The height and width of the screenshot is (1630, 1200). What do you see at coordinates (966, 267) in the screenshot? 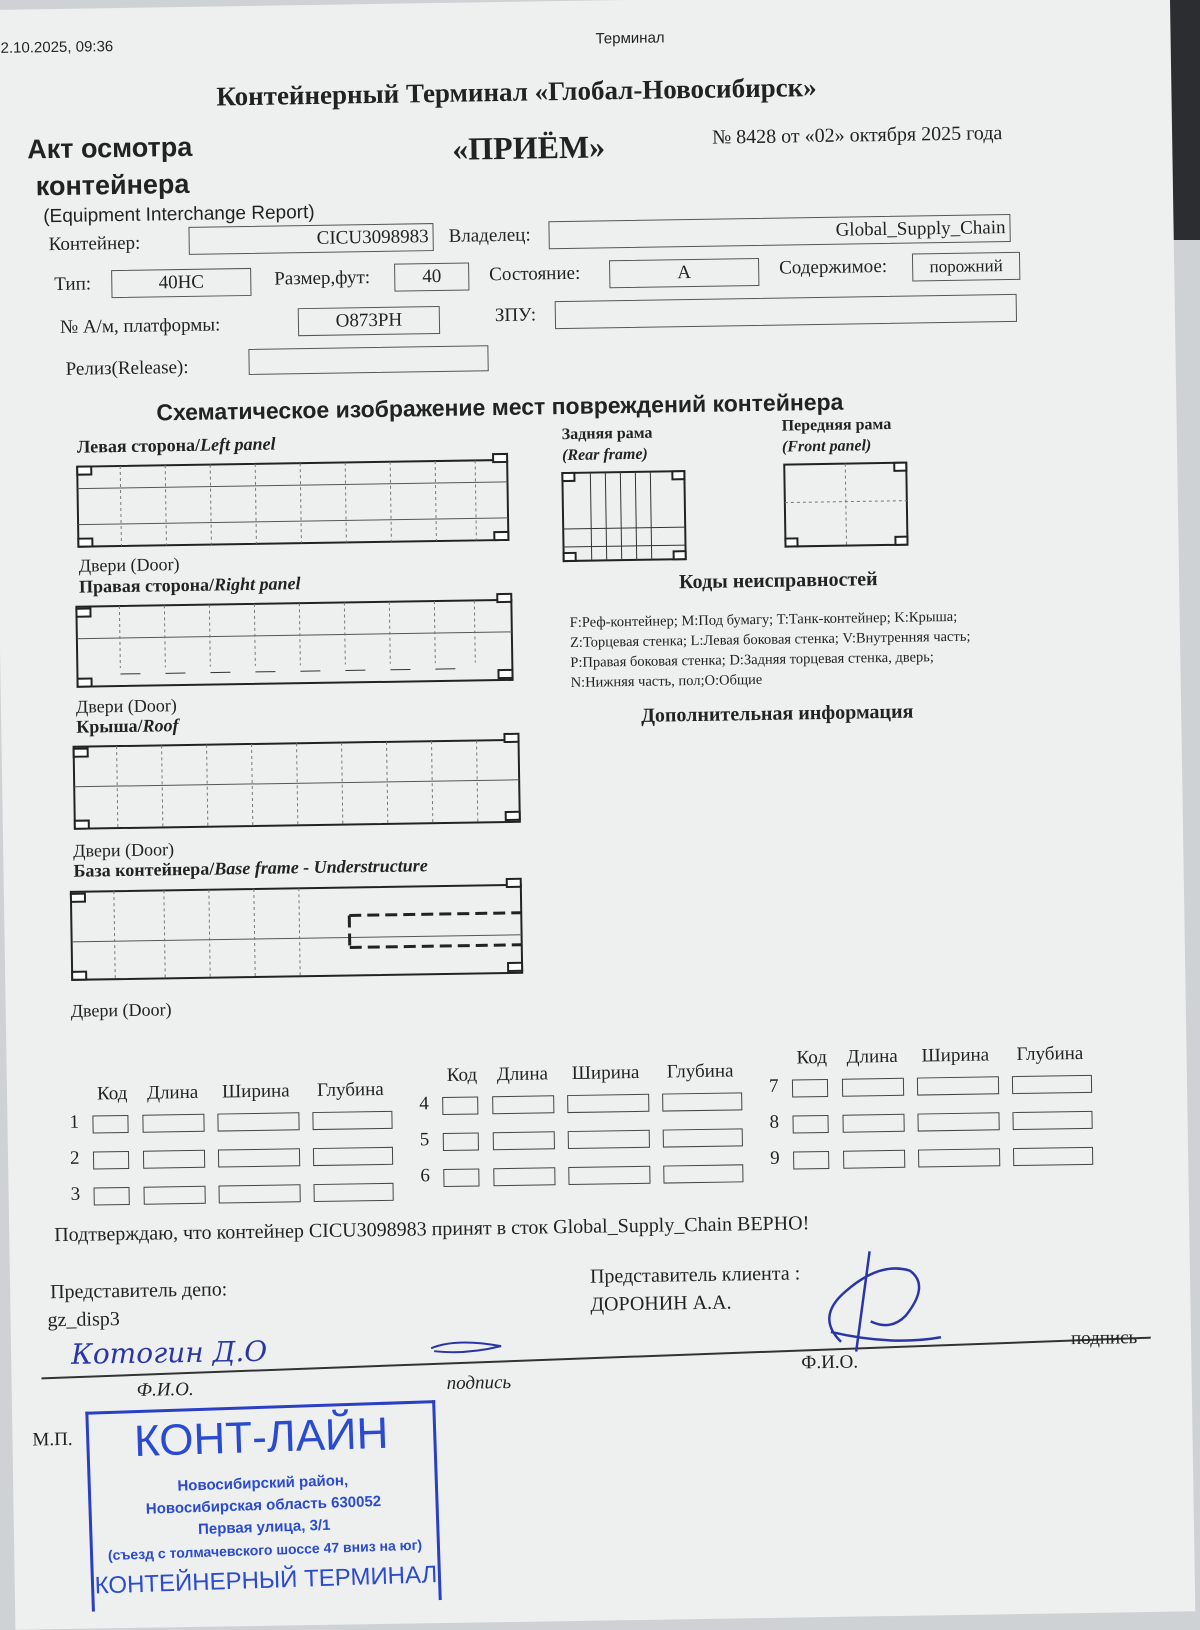
I see `contents-field: порожний` at bounding box center [966, 267].